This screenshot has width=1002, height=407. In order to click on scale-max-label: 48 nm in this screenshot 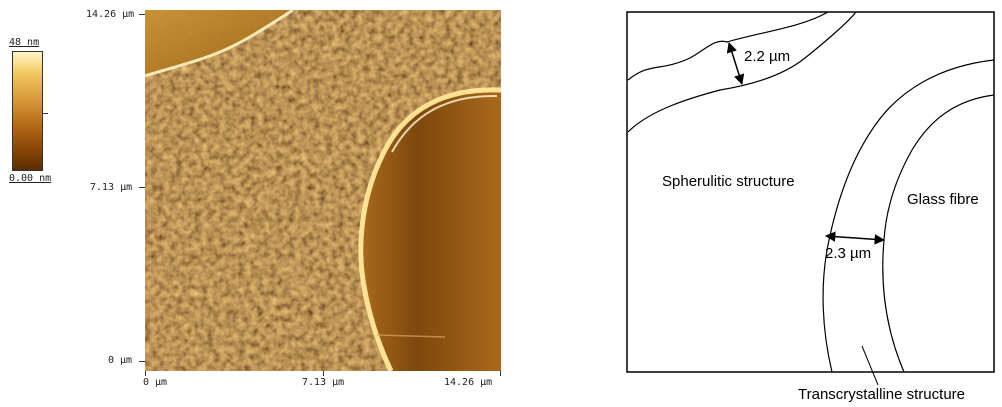, I will do `click(24, 42)`.